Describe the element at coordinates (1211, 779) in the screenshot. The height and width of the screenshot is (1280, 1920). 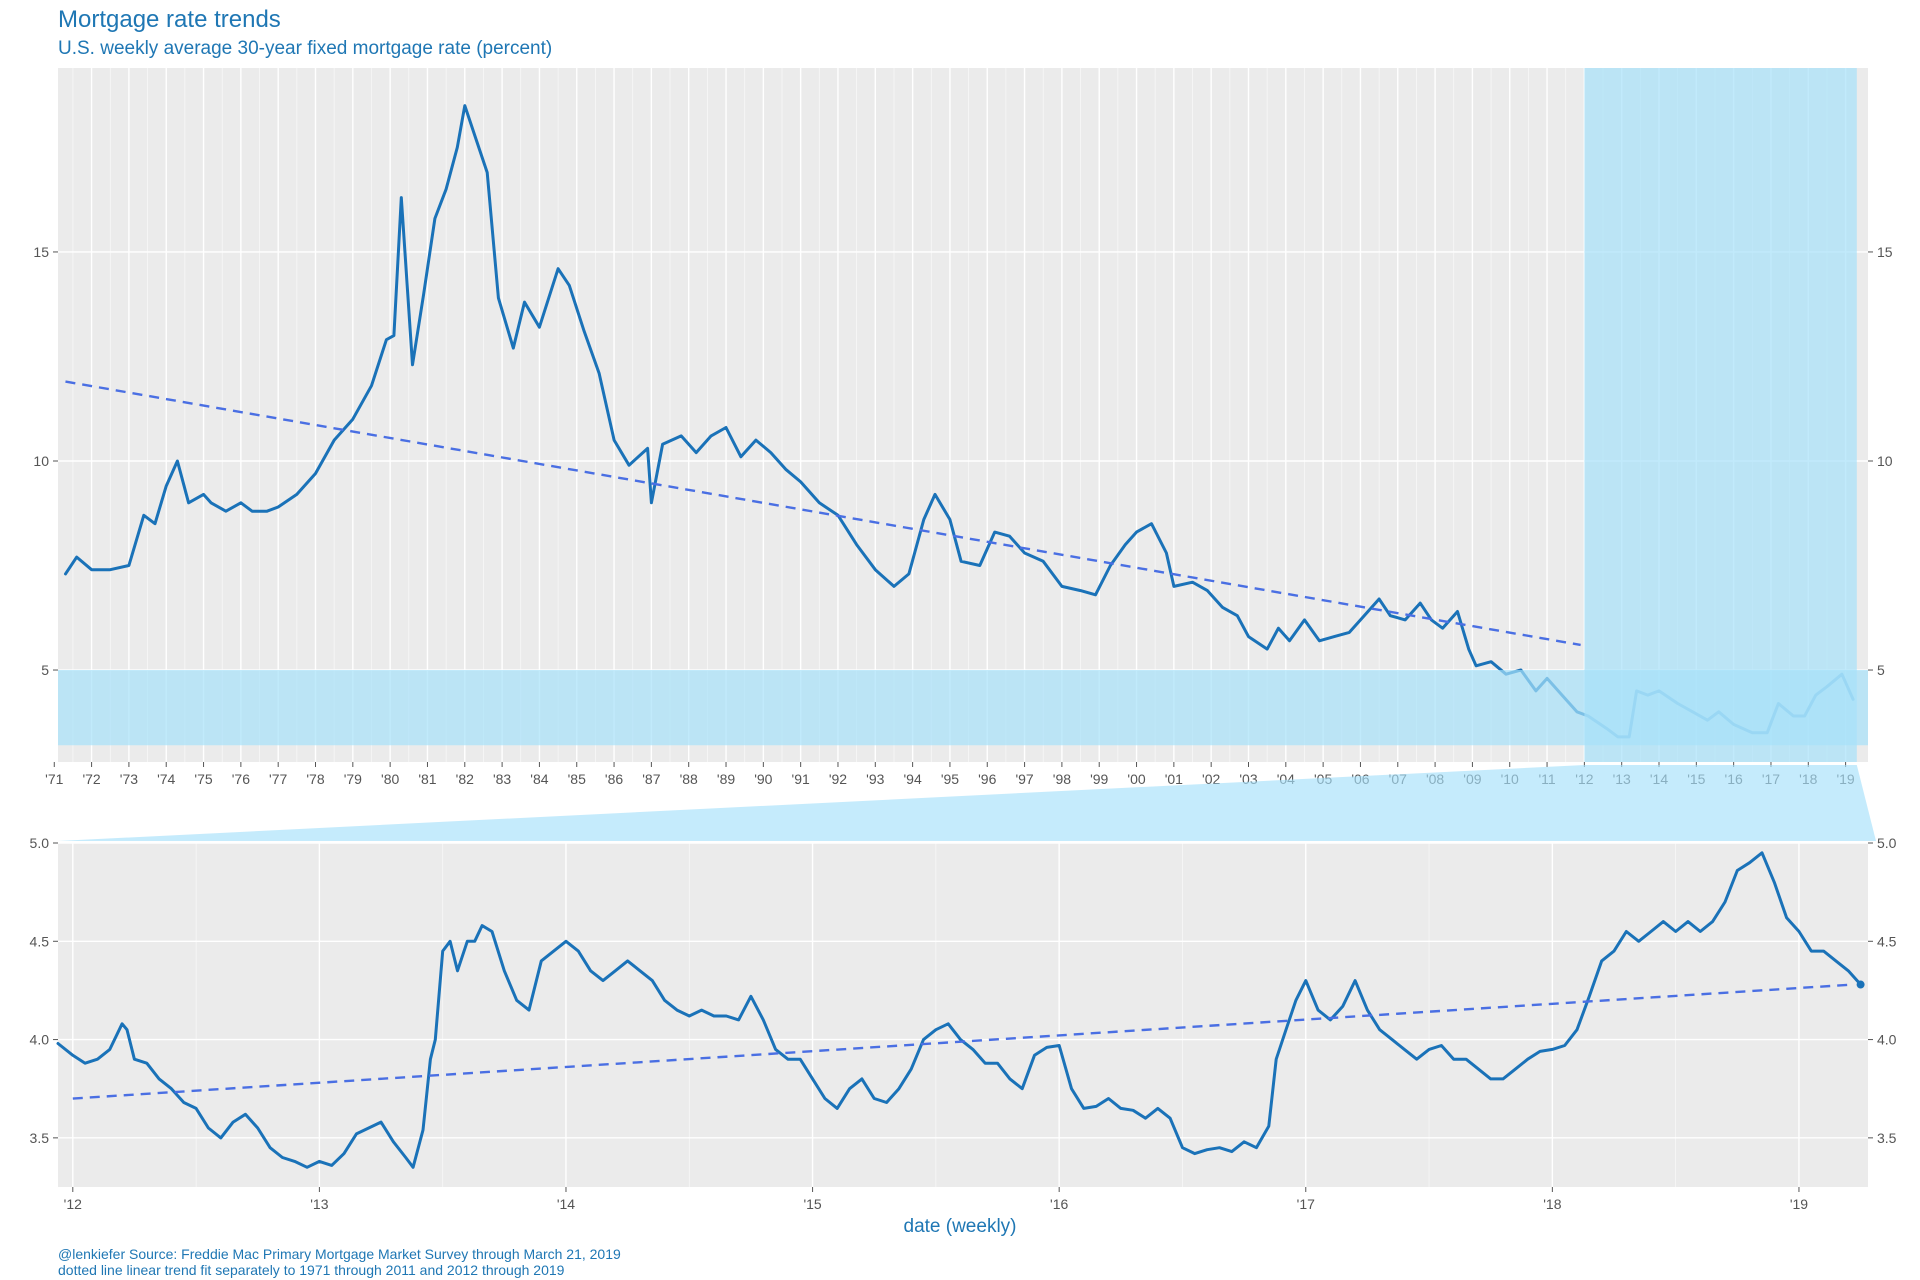
I see `top-x-tick-label: '02` at that location.